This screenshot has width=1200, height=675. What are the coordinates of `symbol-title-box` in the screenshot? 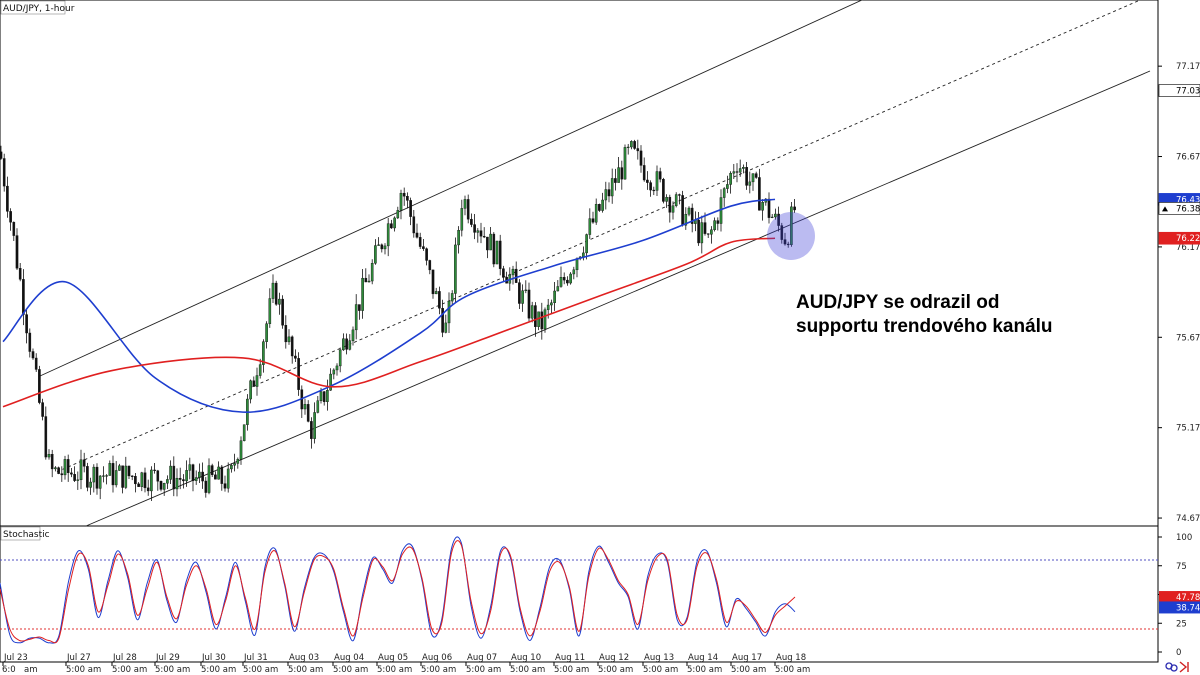 It's located at (33, 7).